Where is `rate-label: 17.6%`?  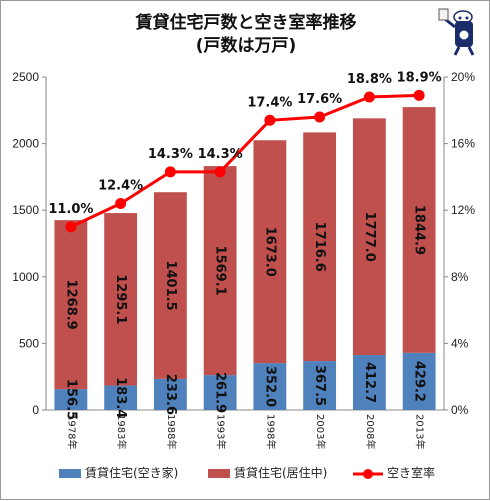
rate-label: 17.6% is located at coordinates (319, 99).